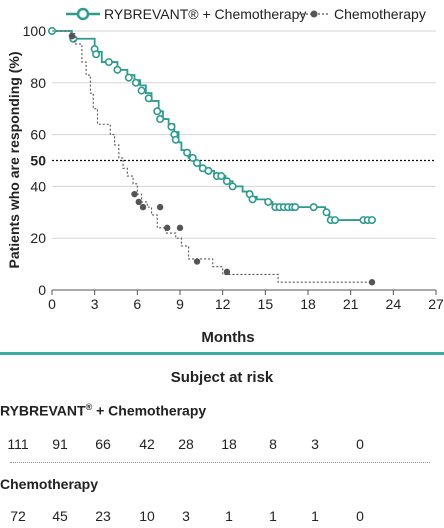  I want to click on legend: RYBREVANT® + Chemotherapy Chemotherapy, so click(246, 14).